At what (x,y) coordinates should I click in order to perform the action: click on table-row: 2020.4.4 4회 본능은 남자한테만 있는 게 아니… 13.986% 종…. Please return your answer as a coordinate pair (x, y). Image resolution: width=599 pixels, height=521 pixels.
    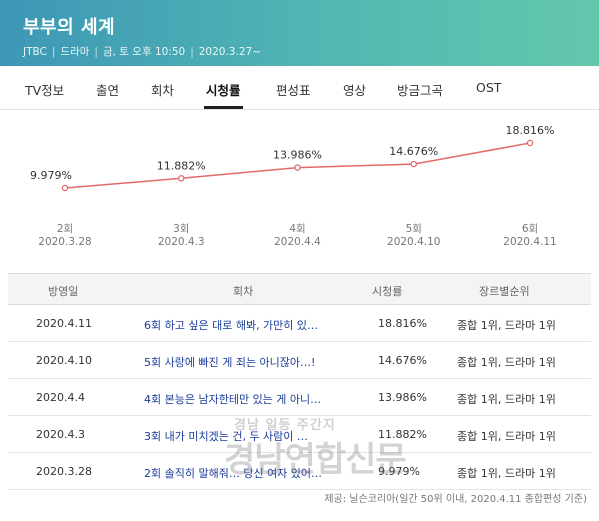
    Looking at the image, I should click on (299, 397).